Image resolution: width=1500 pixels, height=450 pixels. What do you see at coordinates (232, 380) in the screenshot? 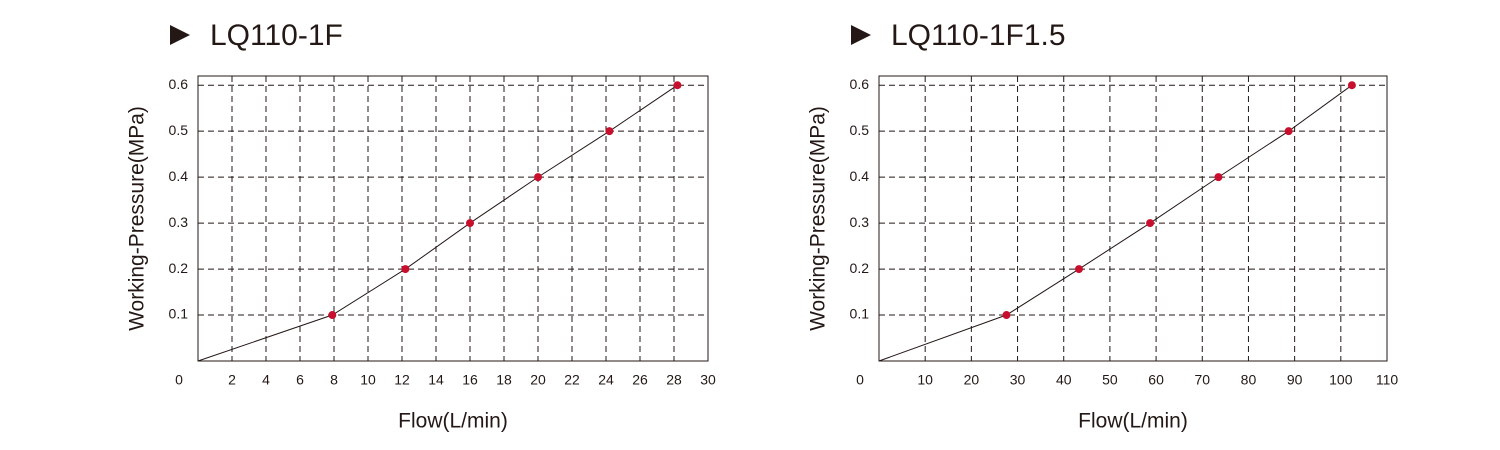
I see `x-tick-label: 2` at bounding box center [232, 380].